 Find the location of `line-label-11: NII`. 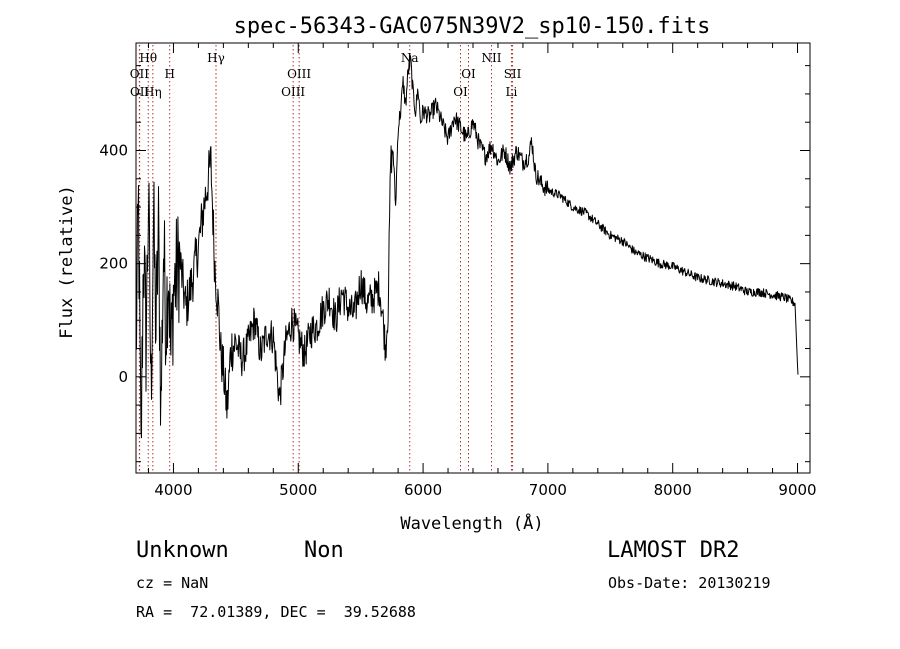

line-label-11: NII is located at coordinates (491, 58).